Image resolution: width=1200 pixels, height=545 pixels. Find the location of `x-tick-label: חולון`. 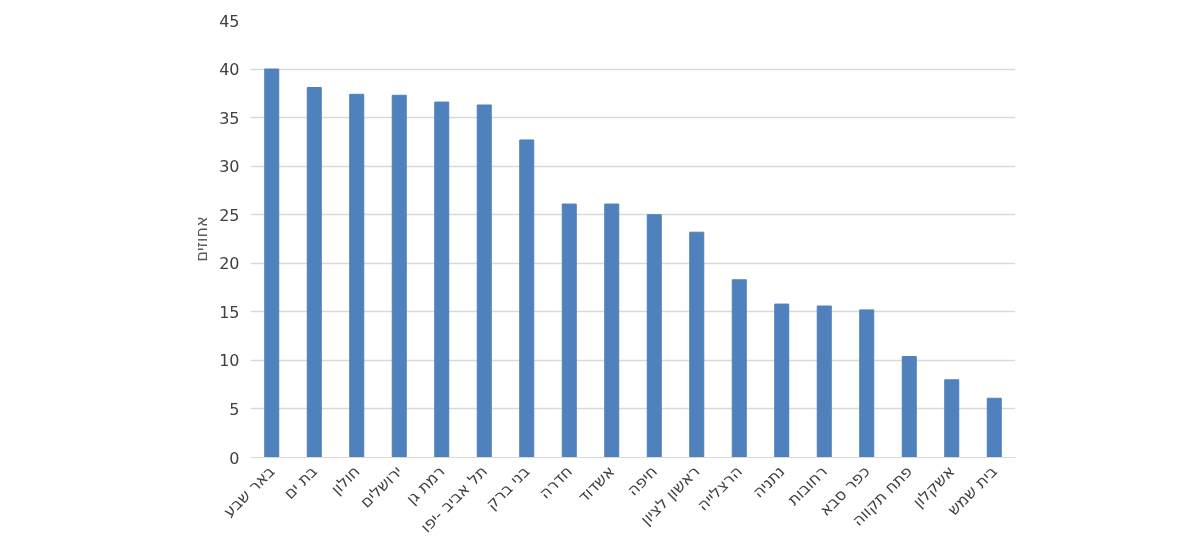

x-tick-label: חולון is located at coordinates (345, 480).